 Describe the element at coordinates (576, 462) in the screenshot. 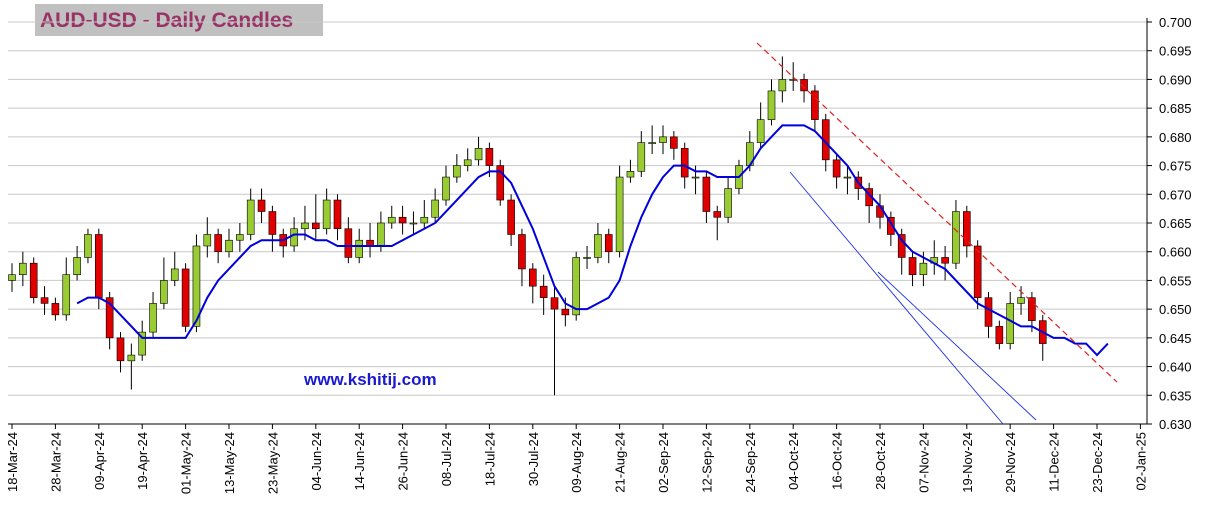

I see `x-tick-label: 09-Aug-24` at that location.